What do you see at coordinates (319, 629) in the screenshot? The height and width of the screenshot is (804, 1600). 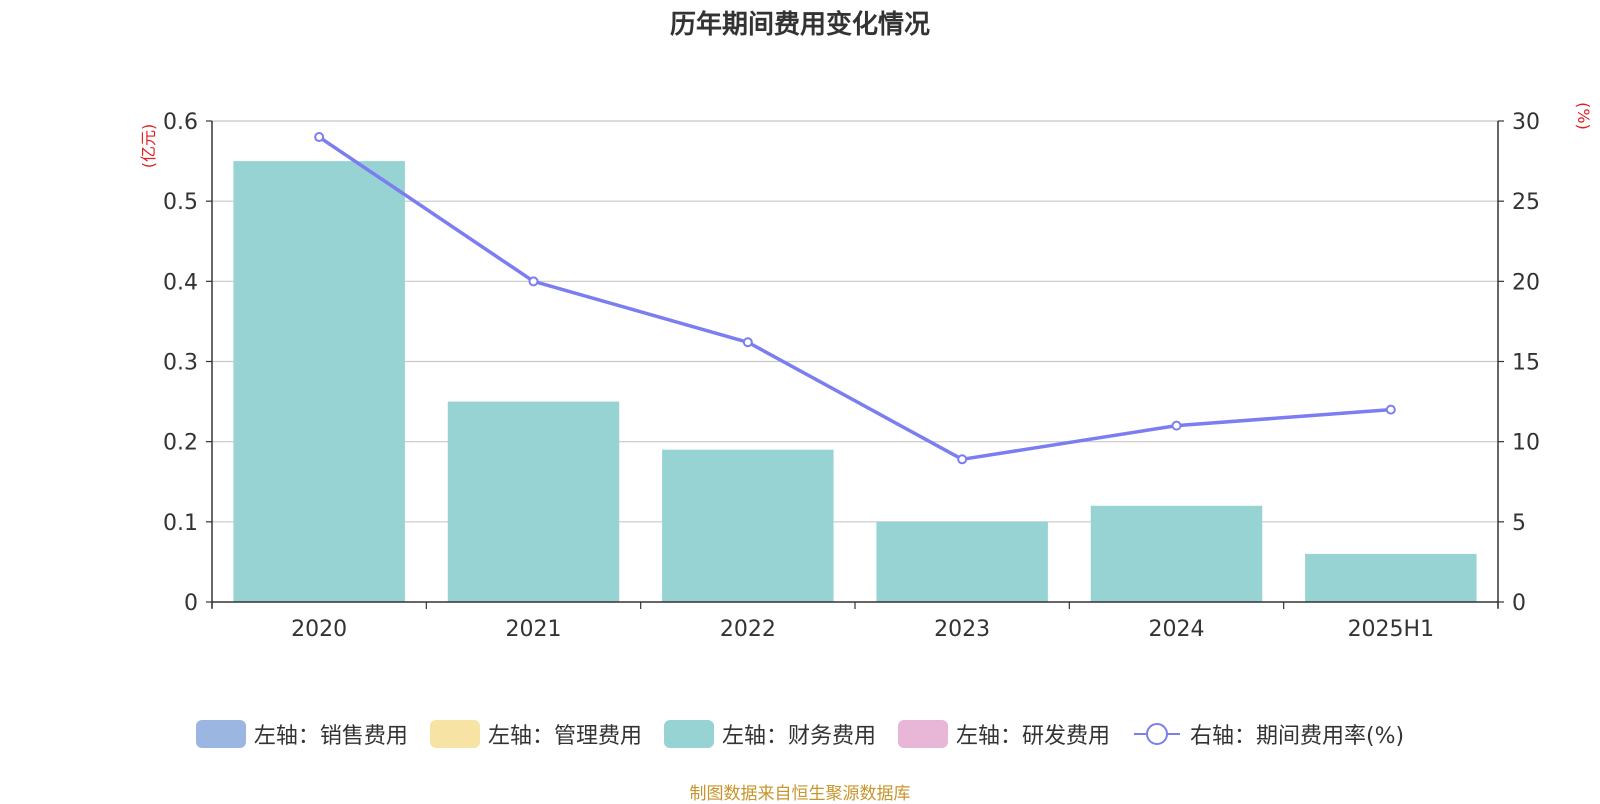 I see `x-axis-tick-label: 2020` at bounding box center [319, 629].